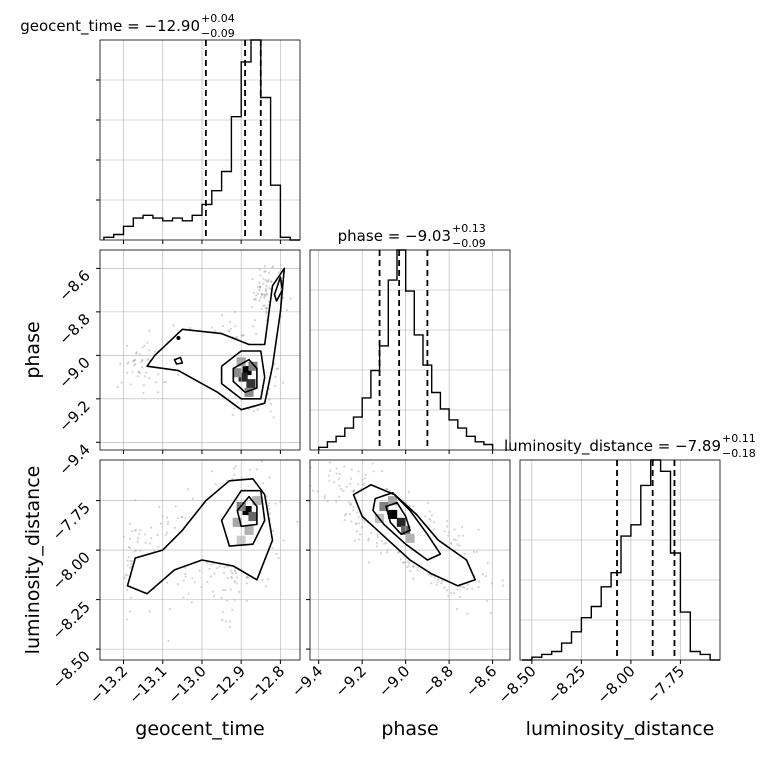  What do you see at coordinates (74, 459) in the screenshot?
I see `tick-label-y-phase-0: −9.4` at bounding box center [74, 459].